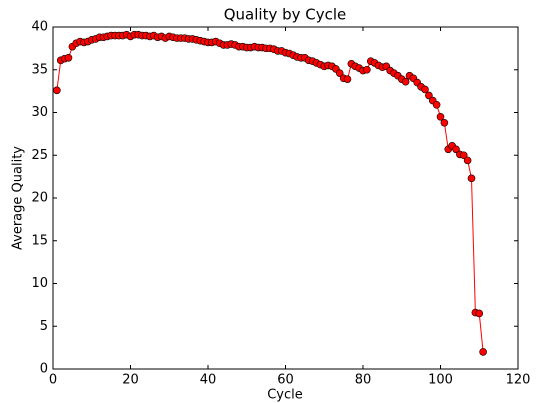 This screenshot has width=537, height=403. I want to click on y-tick-label: 0, so click(44, 369).